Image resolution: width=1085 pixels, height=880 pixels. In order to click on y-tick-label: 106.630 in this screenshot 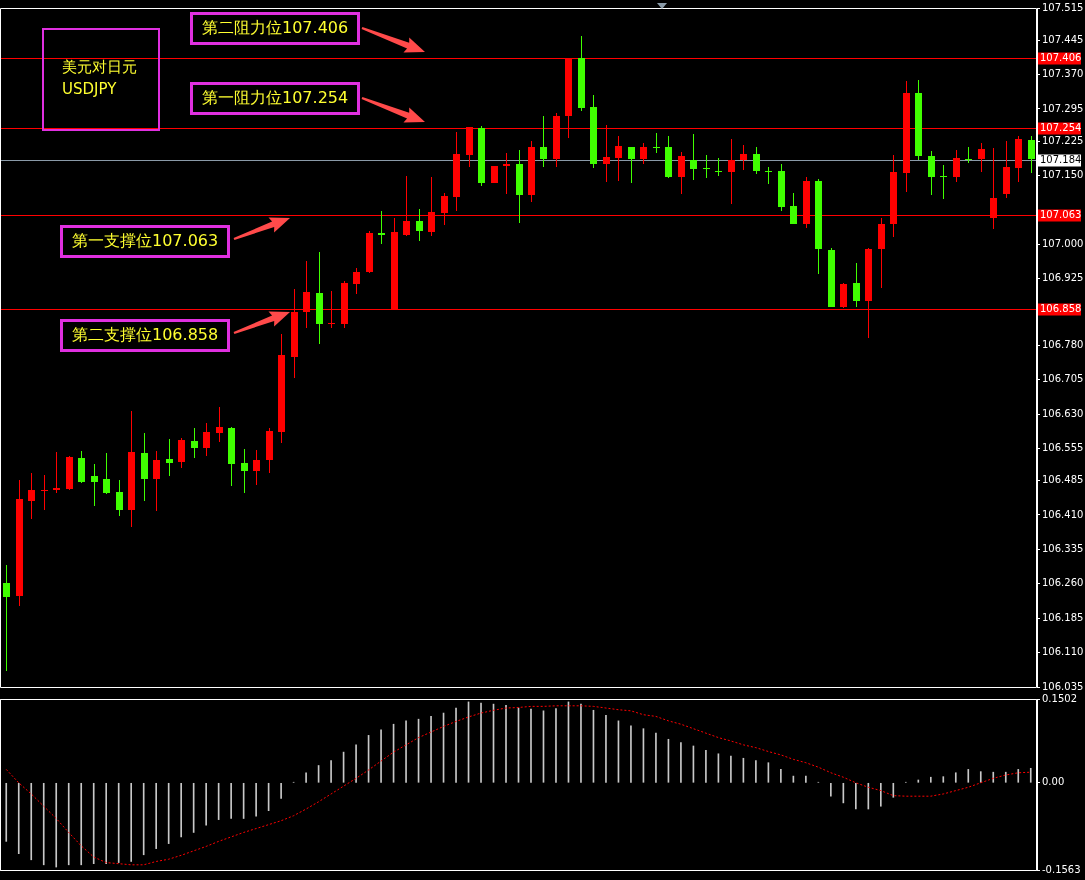, I will do `click(1063, 413)`.